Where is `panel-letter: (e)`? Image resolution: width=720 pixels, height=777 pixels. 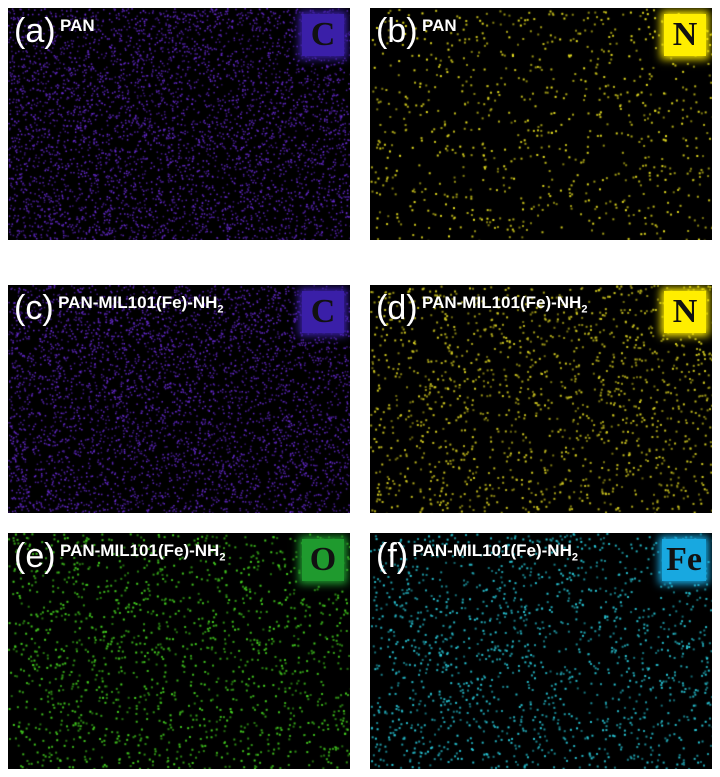 panel-letter: (e) is located at coordinates (35, 556).